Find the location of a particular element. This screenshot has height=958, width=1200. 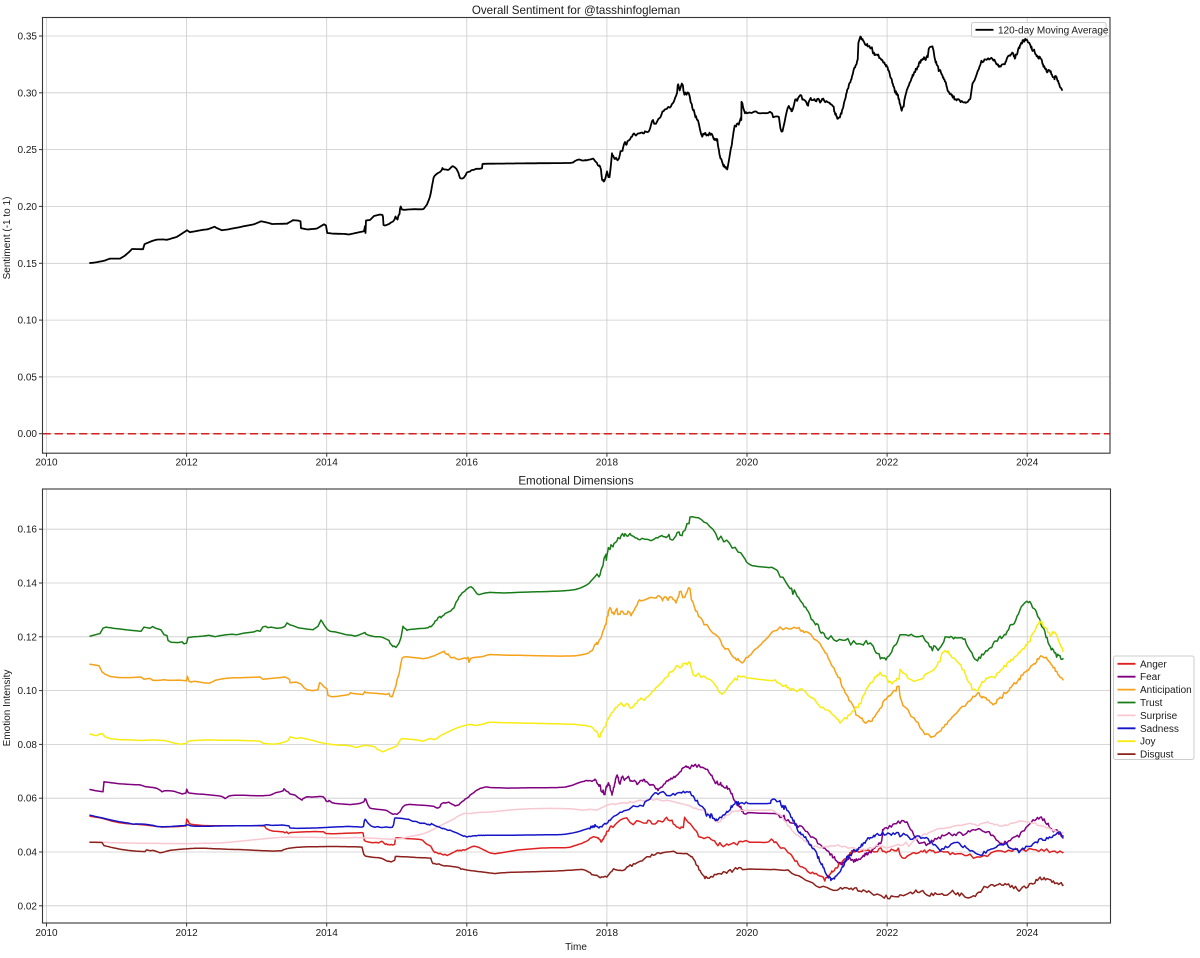

svg-text: Anger is located at coordinates (1153, 664).